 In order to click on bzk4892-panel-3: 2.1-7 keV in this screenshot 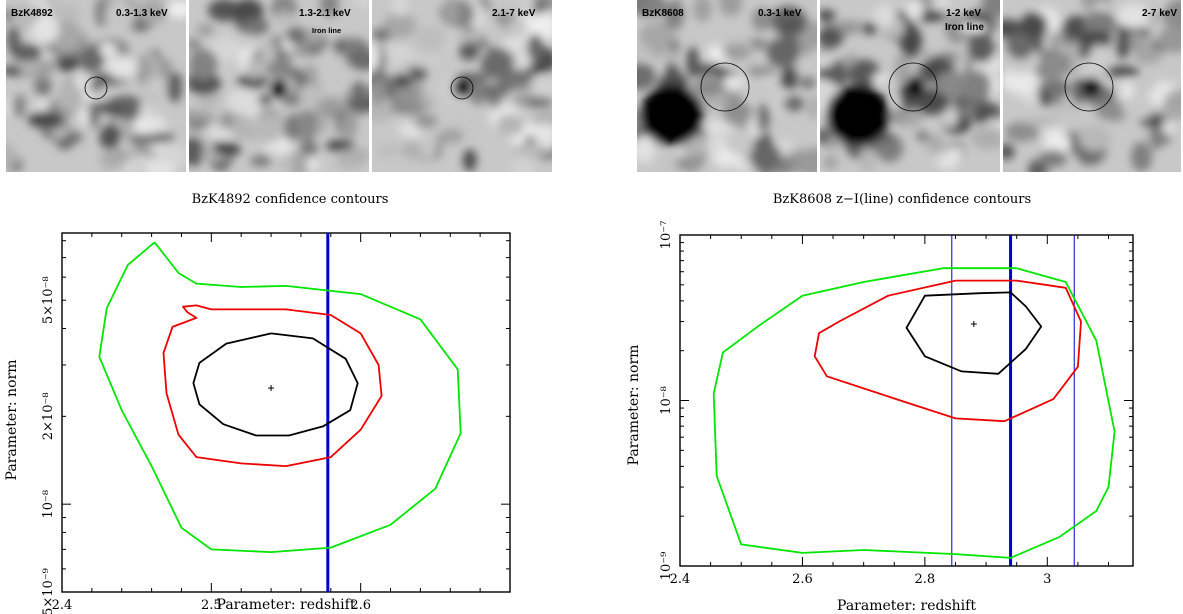, I will do `click(462, 86)`.